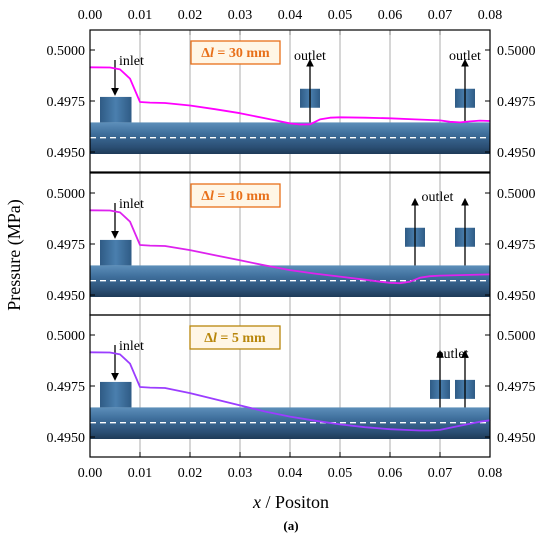 The image size is (550, 541). I want to click on top-x-tick-label: 0.06, so click(390, 15).